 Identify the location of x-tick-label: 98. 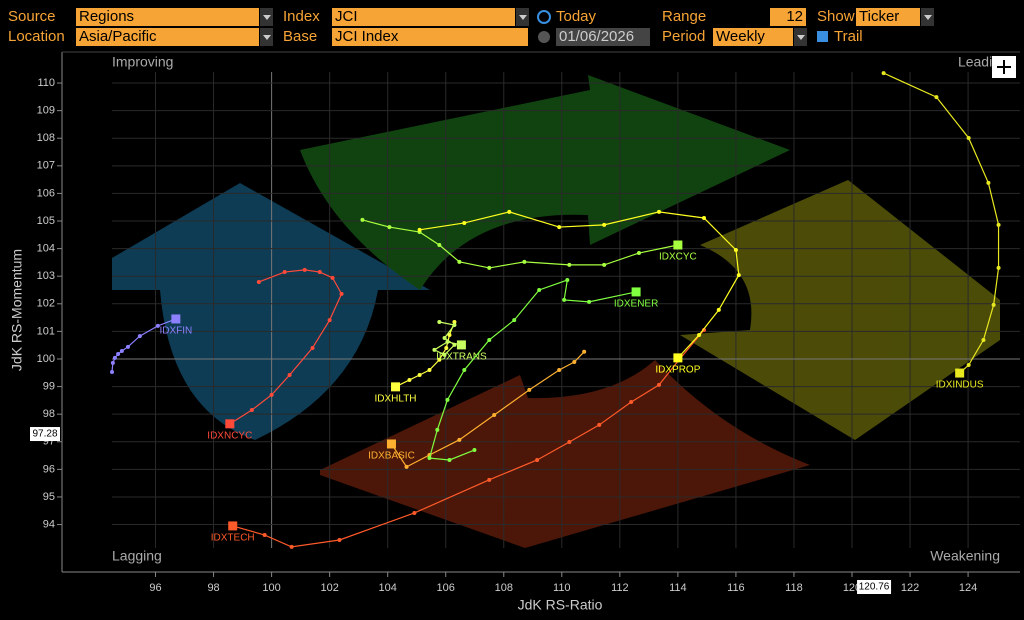
(213, 588).